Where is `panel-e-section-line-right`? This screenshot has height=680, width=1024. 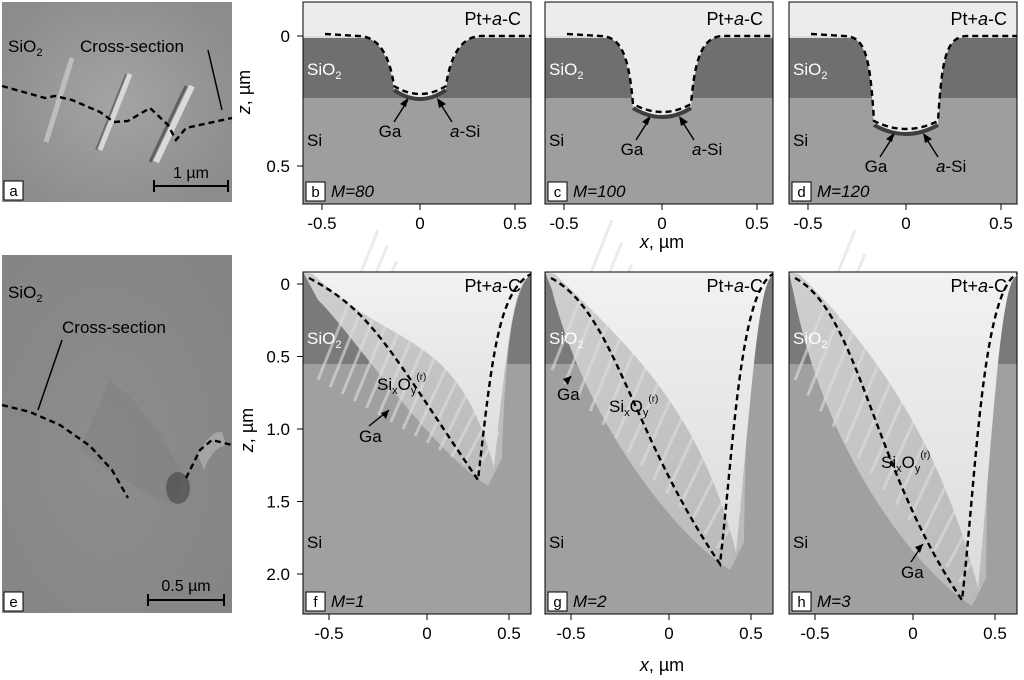 panel-e-section-line-right is located at coordinates (208, 458).